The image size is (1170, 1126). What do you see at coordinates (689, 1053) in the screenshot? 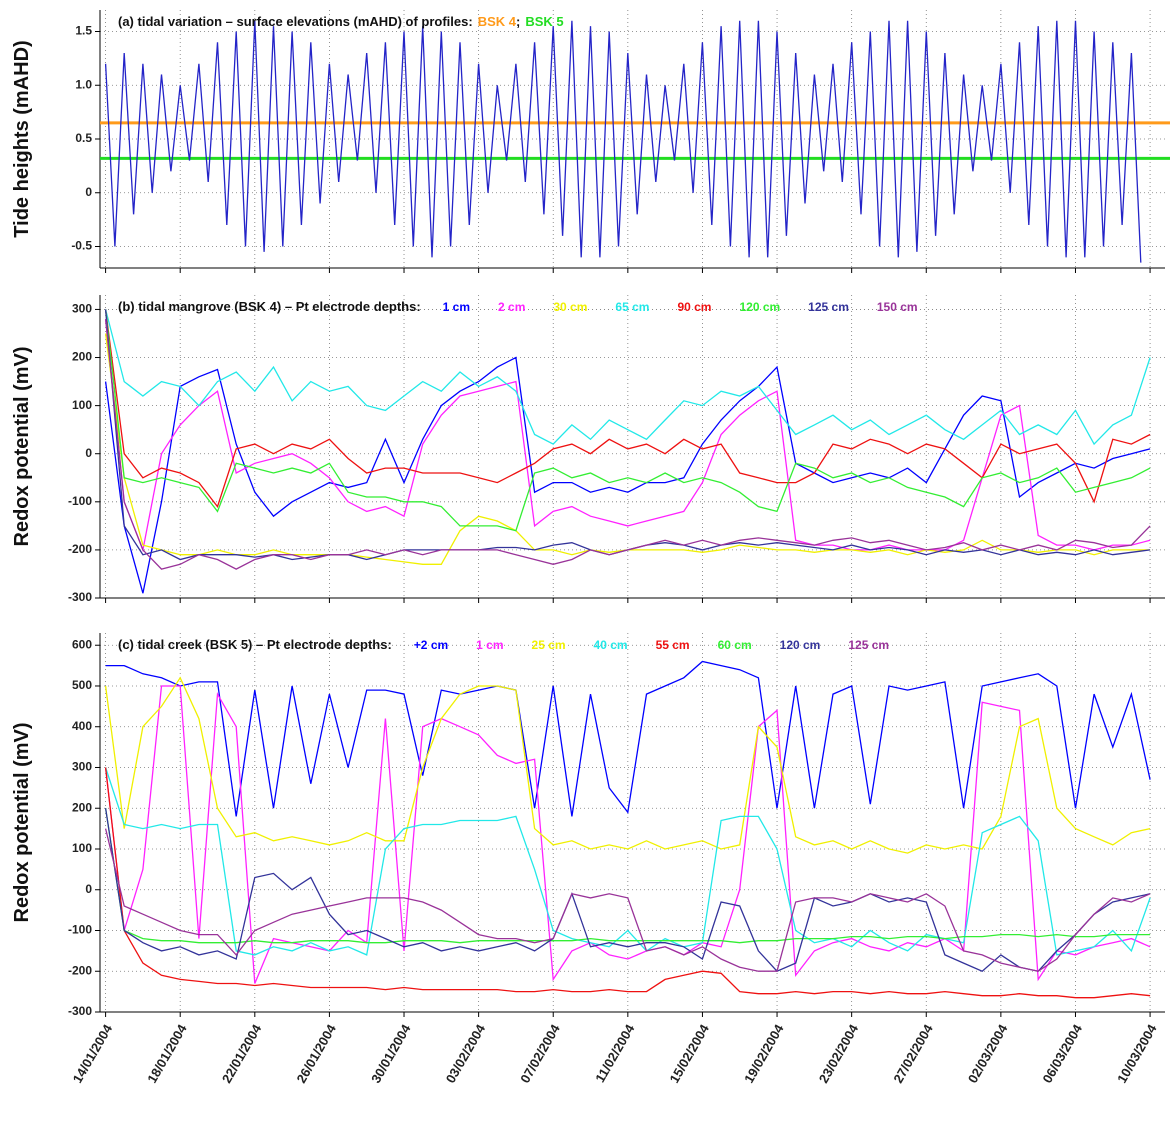
I see `x-tick-label: 15/02/2004` at bounding box center [689, 1053].